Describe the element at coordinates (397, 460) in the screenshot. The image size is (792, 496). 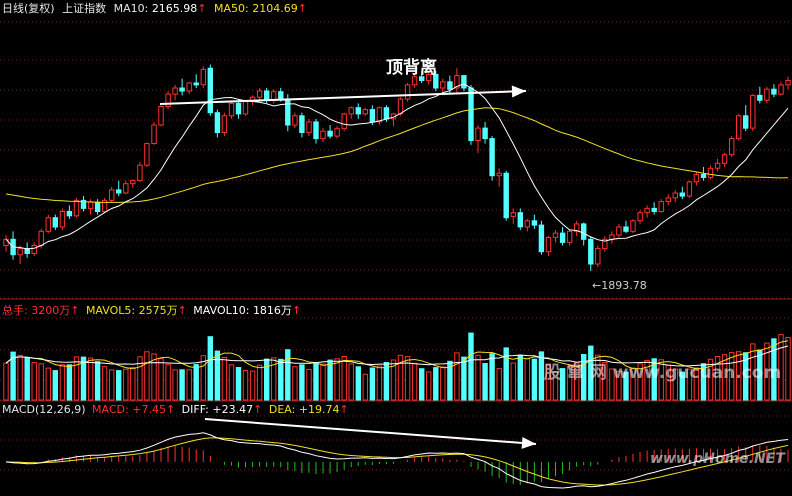
I see `diff-line` at that location.